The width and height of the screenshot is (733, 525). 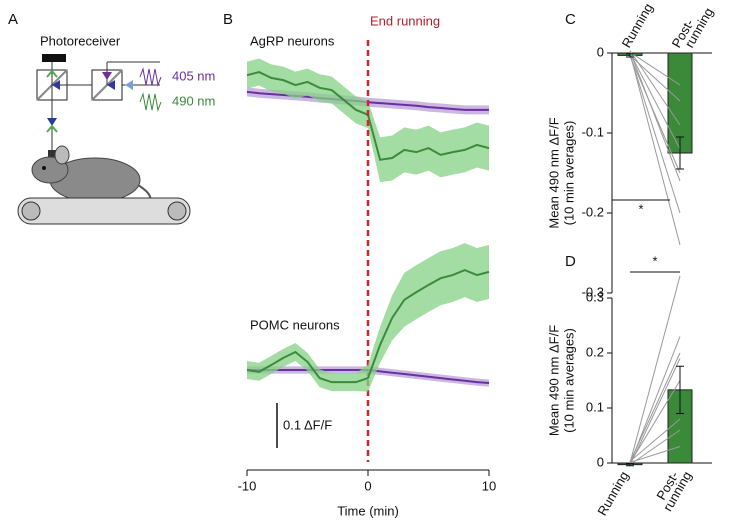 I want to click on scale-bar-label: 0.1 ΔF/F, so click(x=307, y=424).